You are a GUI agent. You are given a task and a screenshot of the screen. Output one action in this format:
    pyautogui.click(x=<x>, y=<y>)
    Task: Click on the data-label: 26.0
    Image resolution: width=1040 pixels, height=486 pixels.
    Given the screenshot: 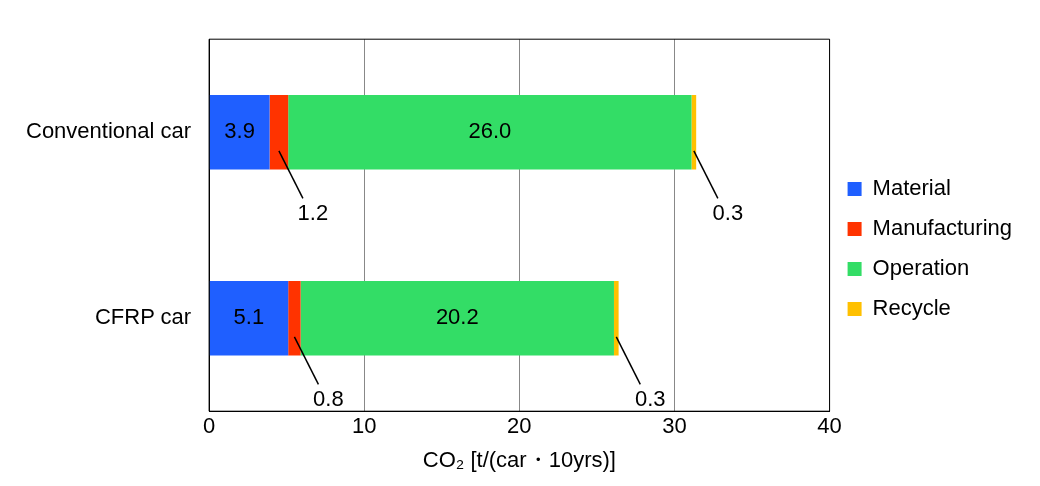 What is the action you would take?
    pyautogui.click(x=490, y=131)
    